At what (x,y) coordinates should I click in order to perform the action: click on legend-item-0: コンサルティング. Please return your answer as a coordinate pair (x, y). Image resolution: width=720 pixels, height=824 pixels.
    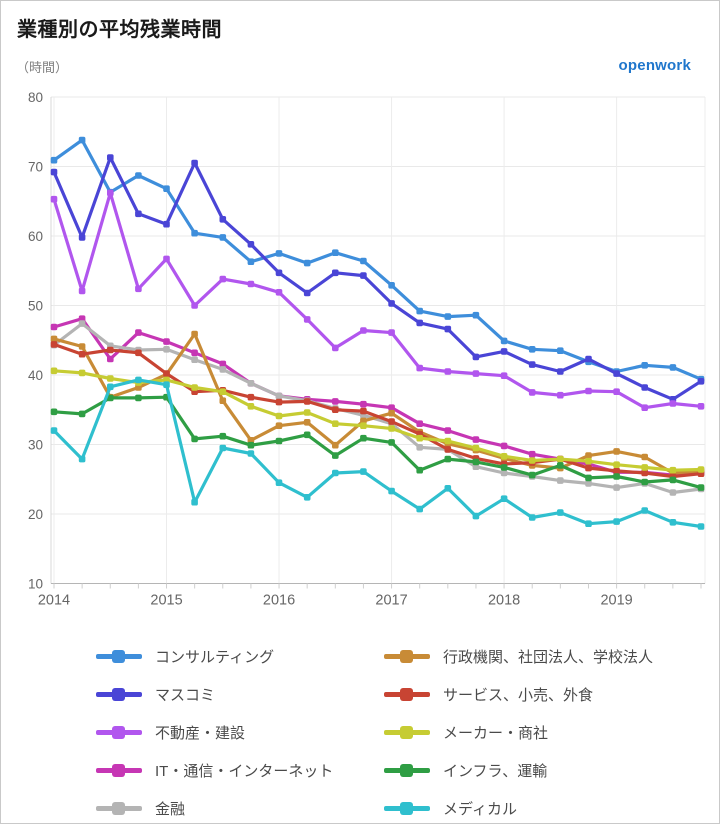
    Looking at the image, I should click on (240, 656).